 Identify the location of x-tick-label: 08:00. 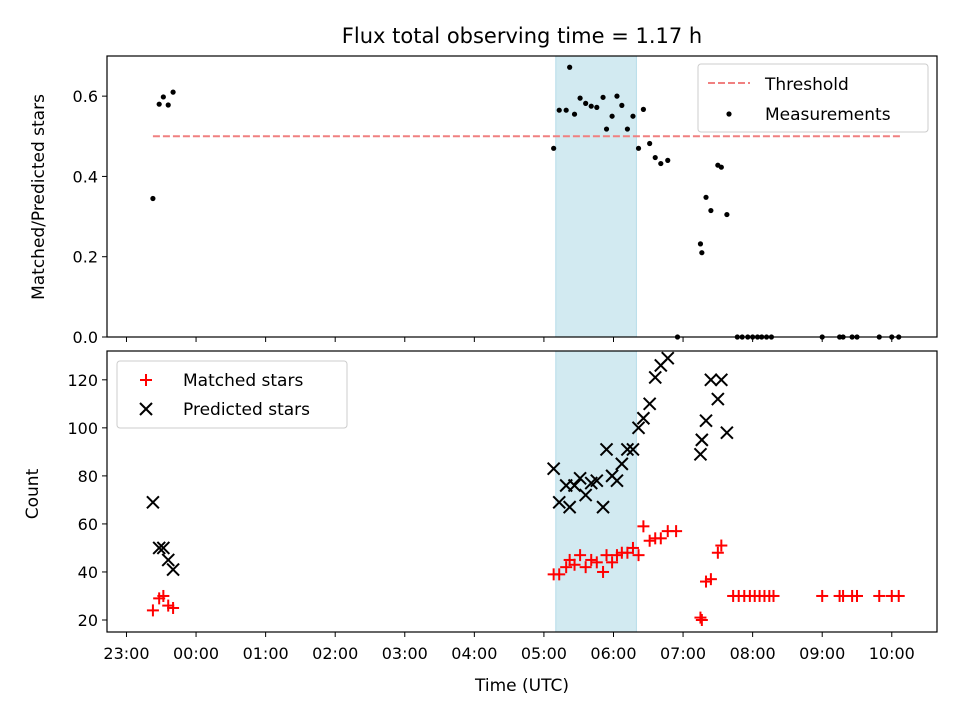
(753, 653).